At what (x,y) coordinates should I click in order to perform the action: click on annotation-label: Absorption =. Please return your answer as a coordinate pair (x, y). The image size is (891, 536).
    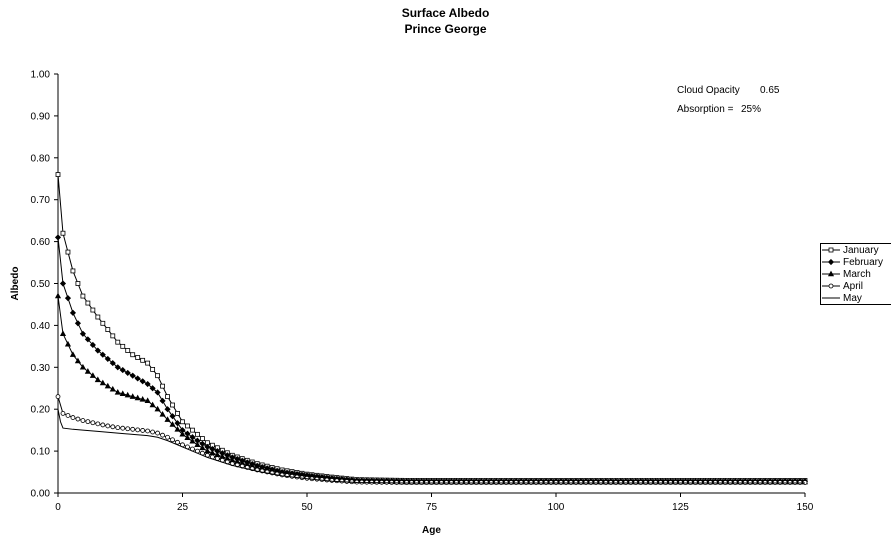
    Looking at the image, I should click on (705, 109).